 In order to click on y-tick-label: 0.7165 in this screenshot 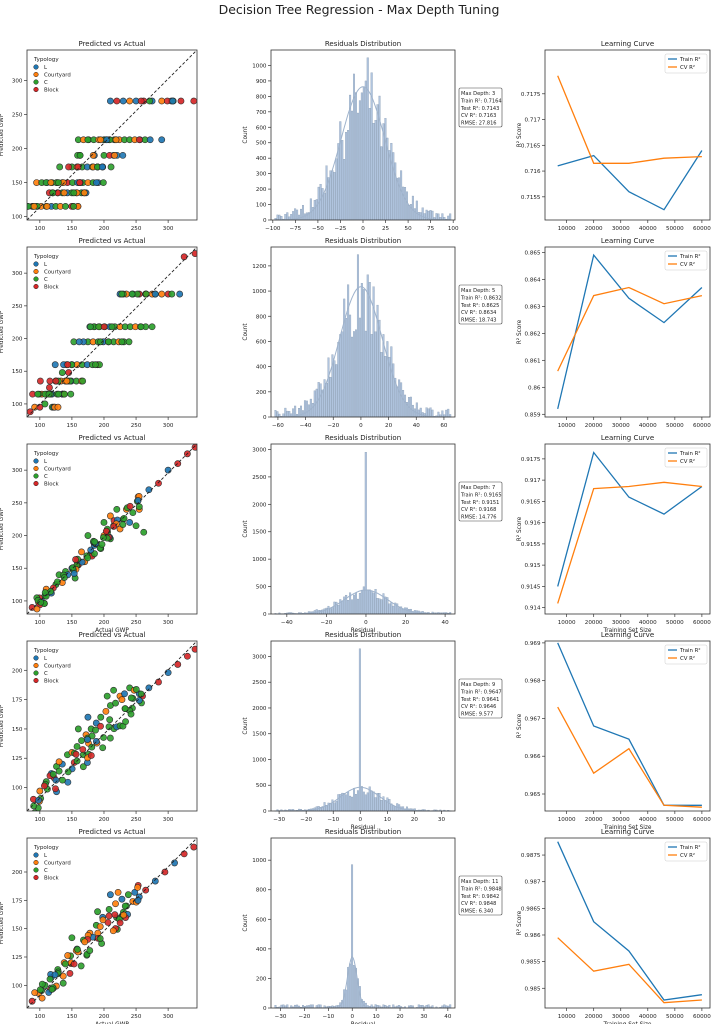, I will do `click(531, 146)`.